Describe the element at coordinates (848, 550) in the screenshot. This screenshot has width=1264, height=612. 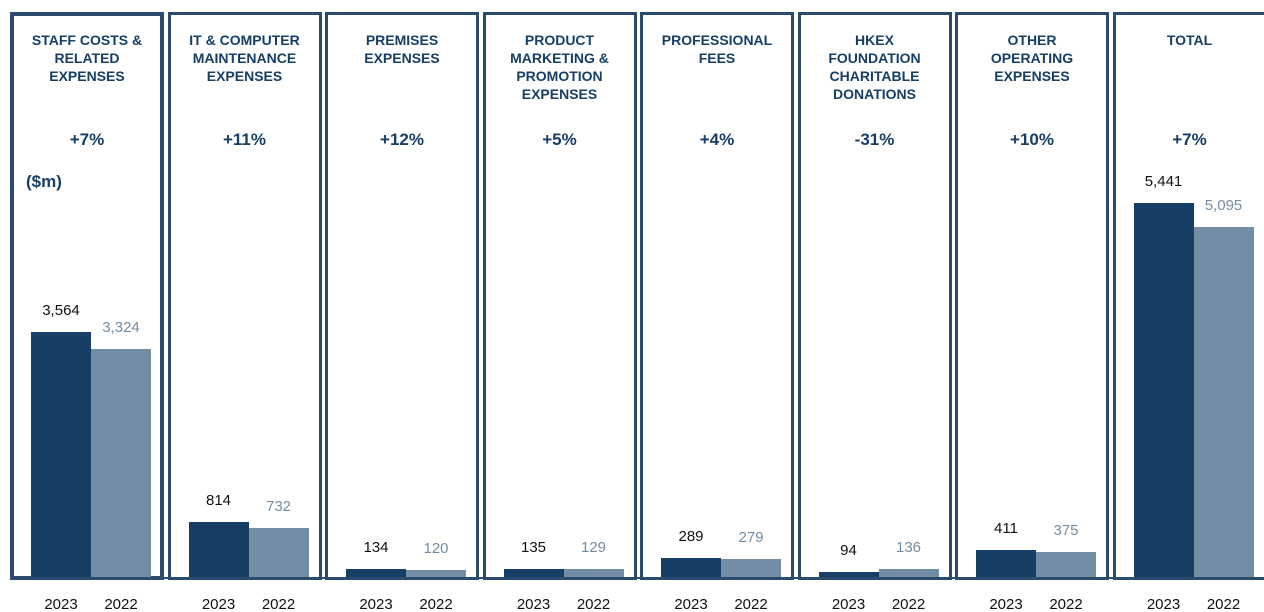
I see `value-label: 94` at that location.